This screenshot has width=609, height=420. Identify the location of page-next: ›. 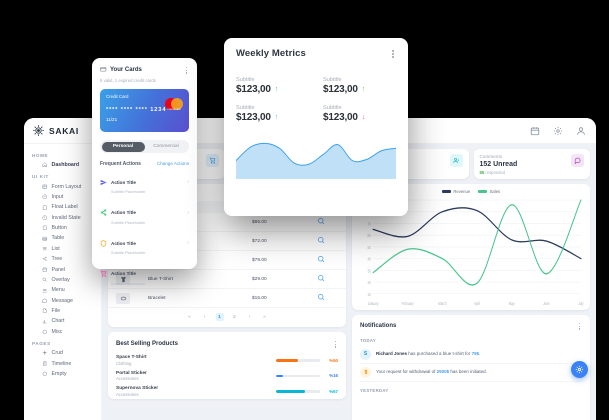
(249, 317).